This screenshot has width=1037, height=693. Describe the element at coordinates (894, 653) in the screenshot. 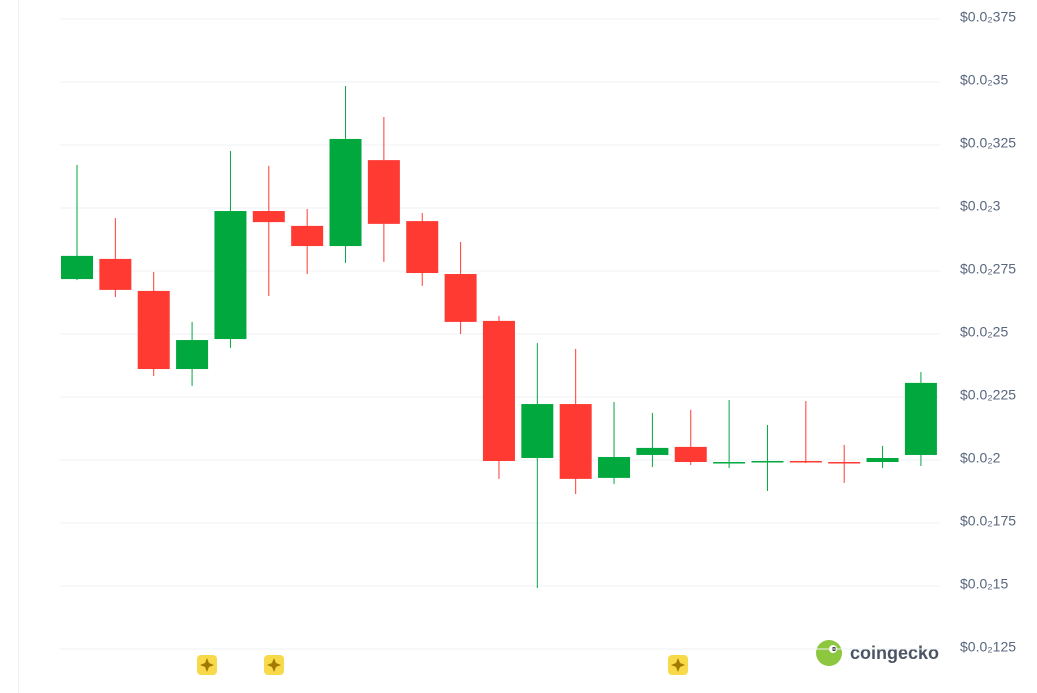

I see `brand-name: coingecko` at that location.